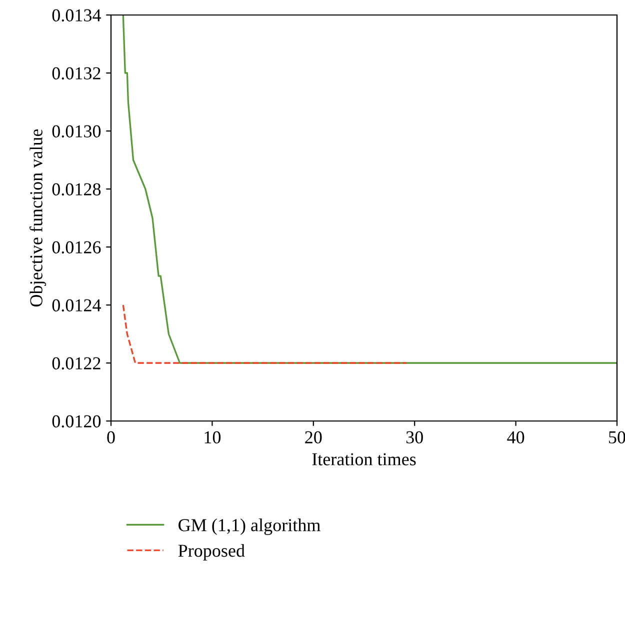 This screenshot has width=625, height=620. What do you see at coordinates (364, 459) in the screenshot?
I see `x-axis-title: Iteration times` at bounding box center [364, 459].